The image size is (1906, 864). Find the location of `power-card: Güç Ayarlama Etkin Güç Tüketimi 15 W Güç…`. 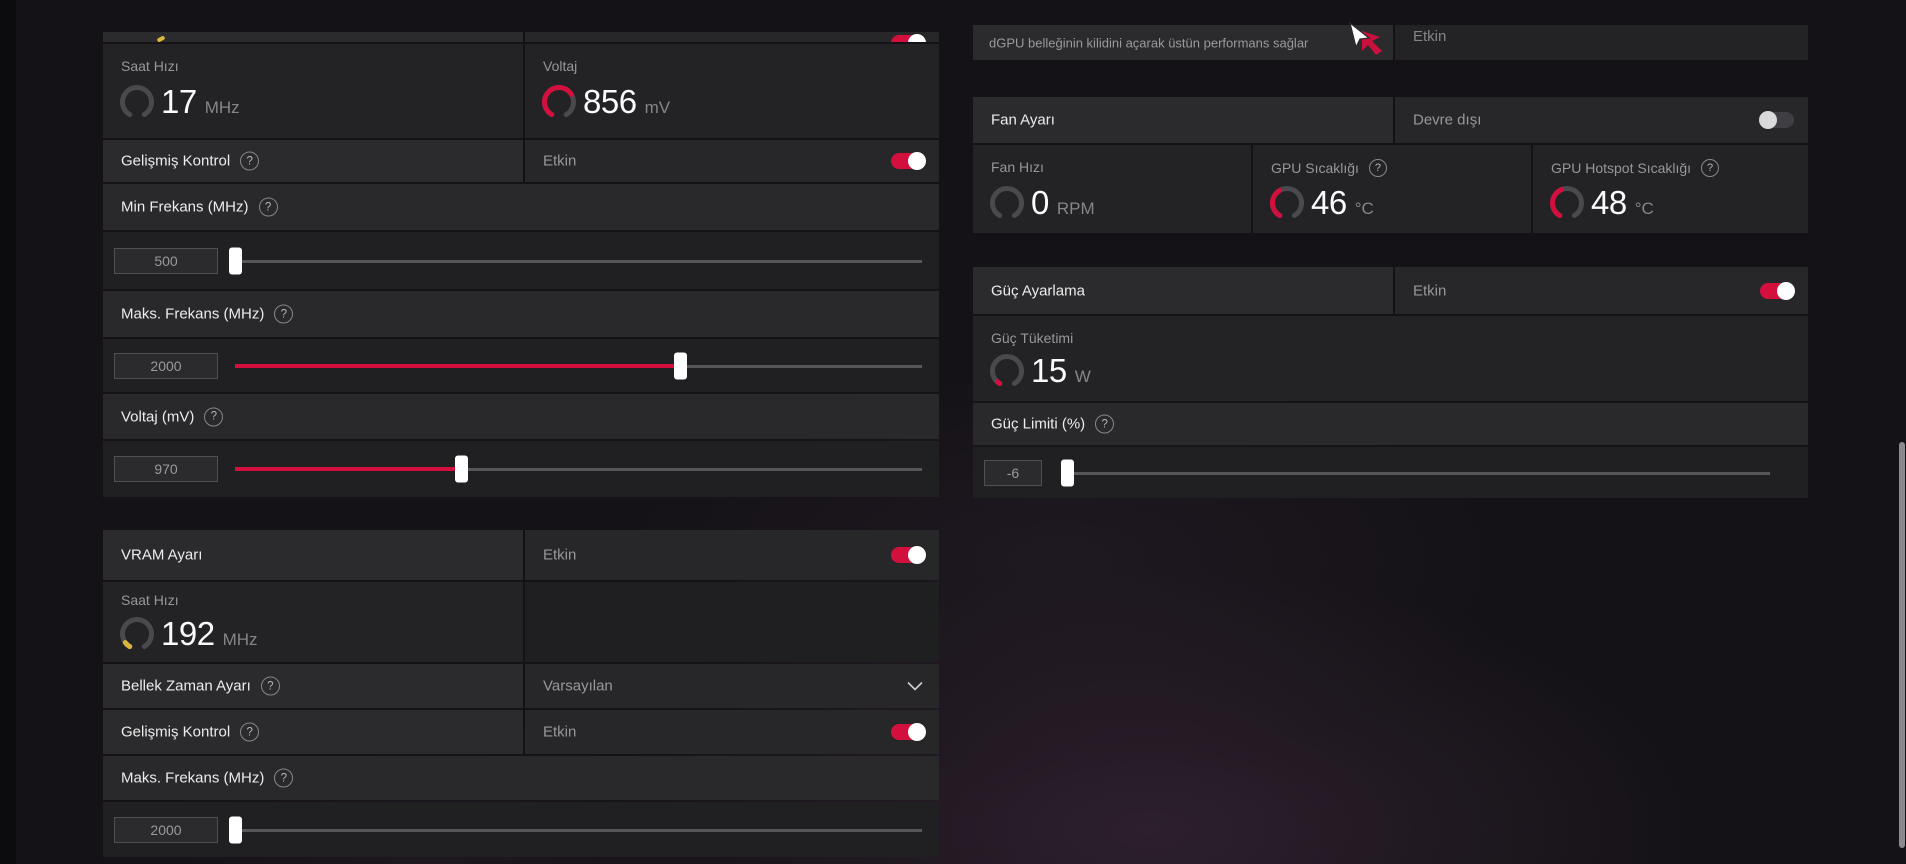

power-card: Güç Ayarlama Etkin Güç Tüketimi 15 W Güç… is located at coordinates (1390, 382).